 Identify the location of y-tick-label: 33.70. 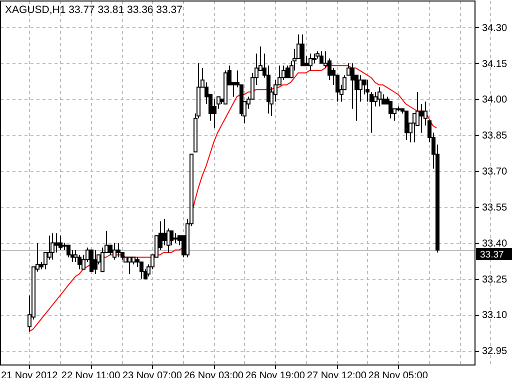
(495, 172).